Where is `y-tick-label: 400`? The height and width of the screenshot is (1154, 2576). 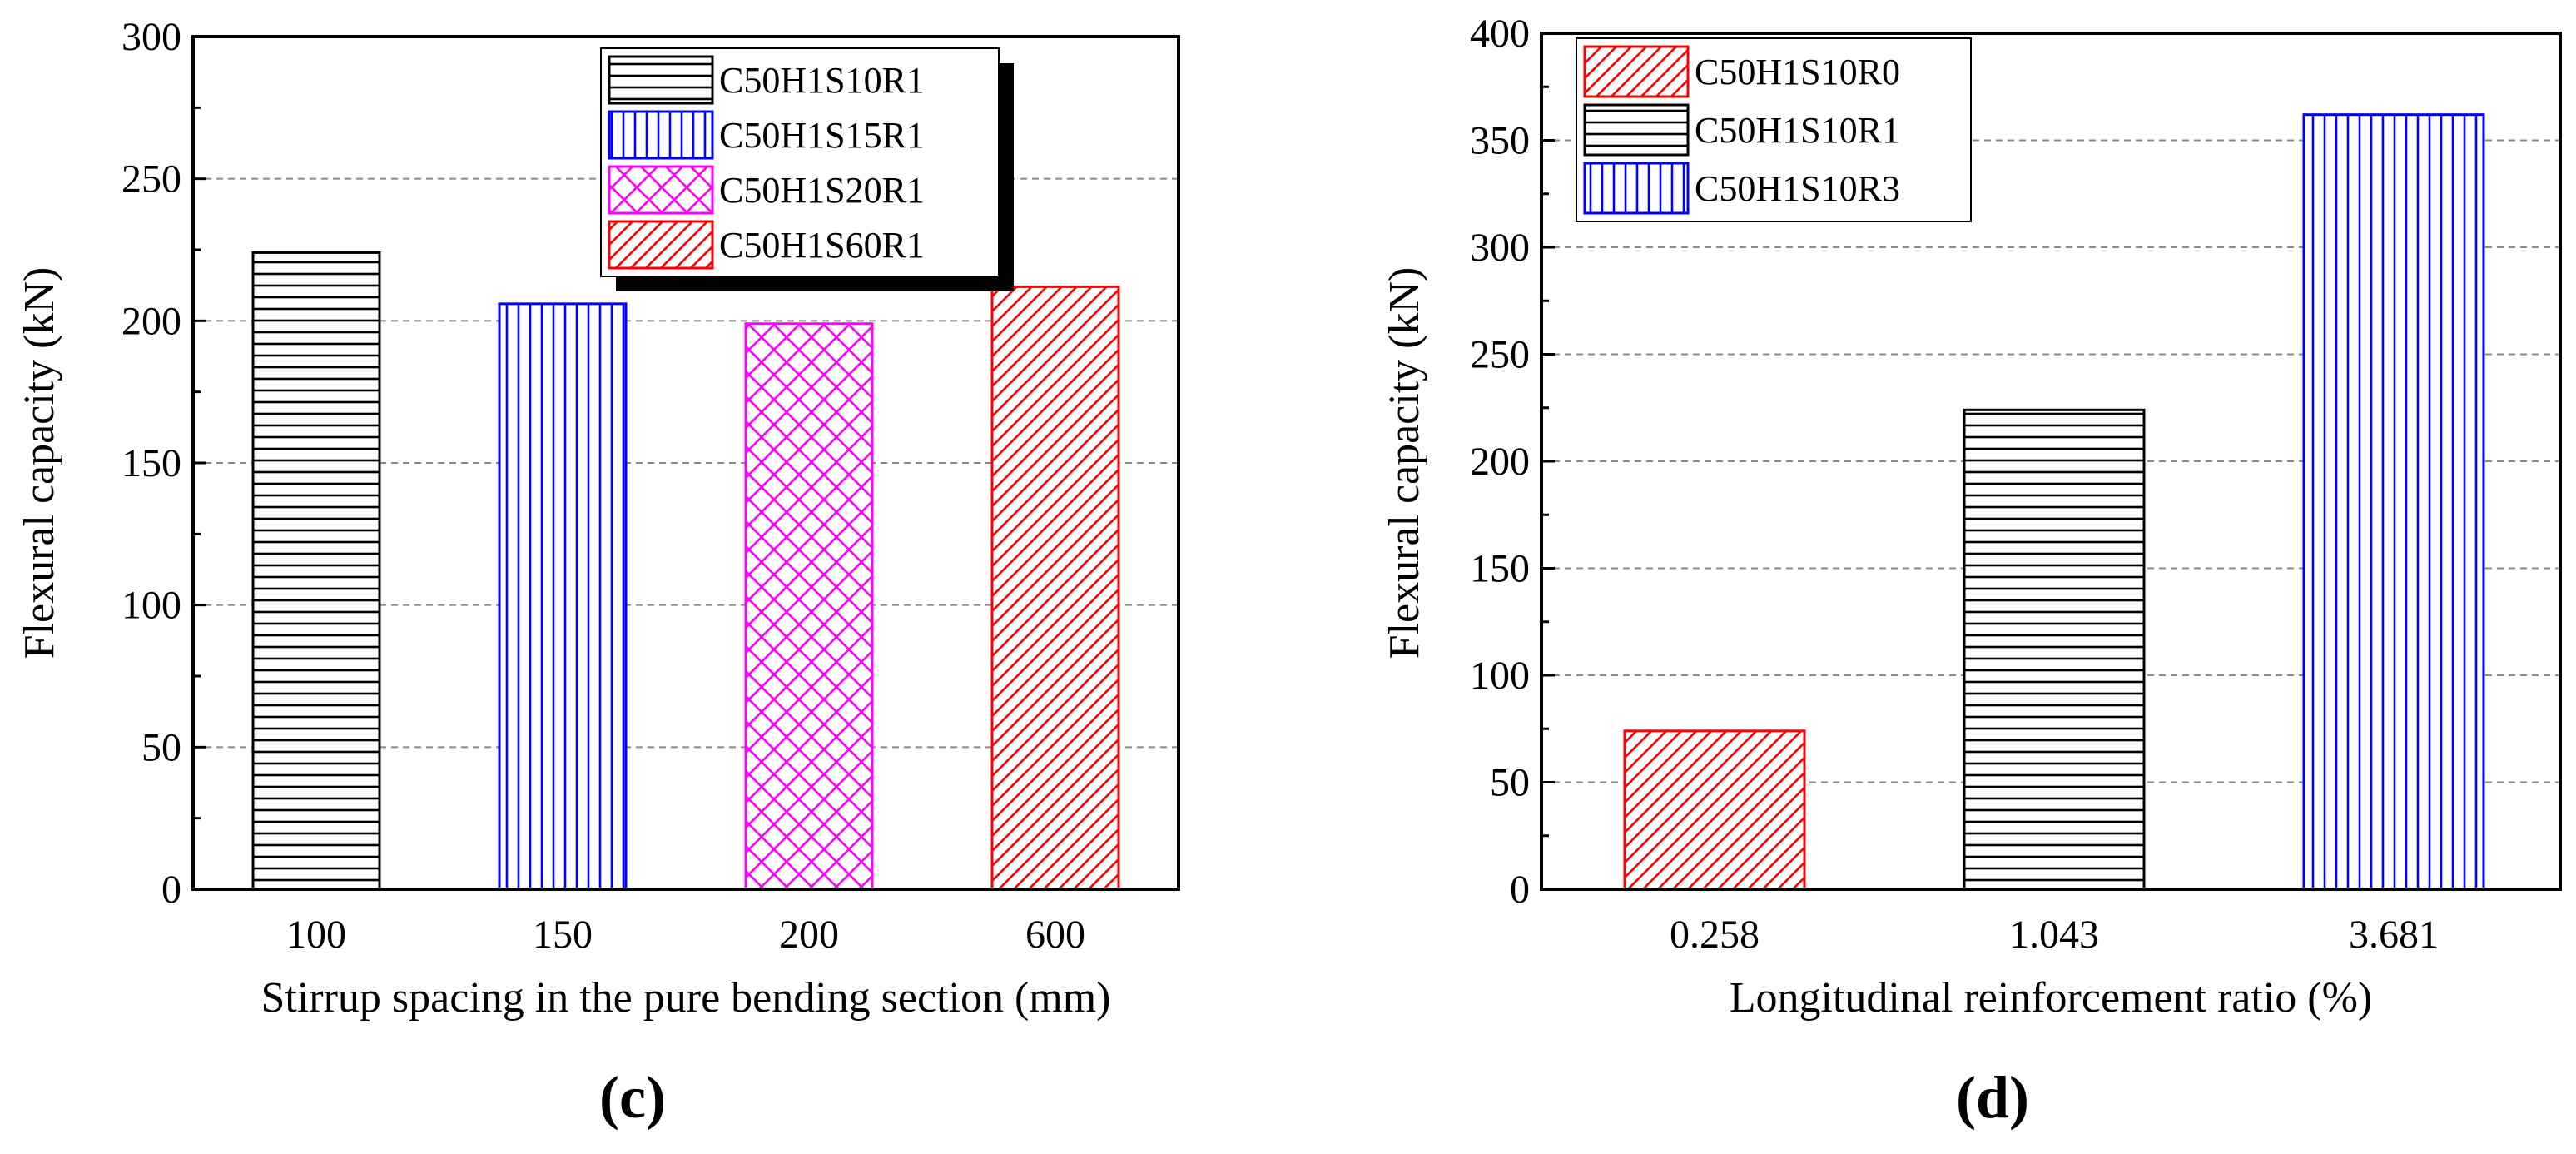
y-tick-label: 400 is located at coordinates (1500, 34).